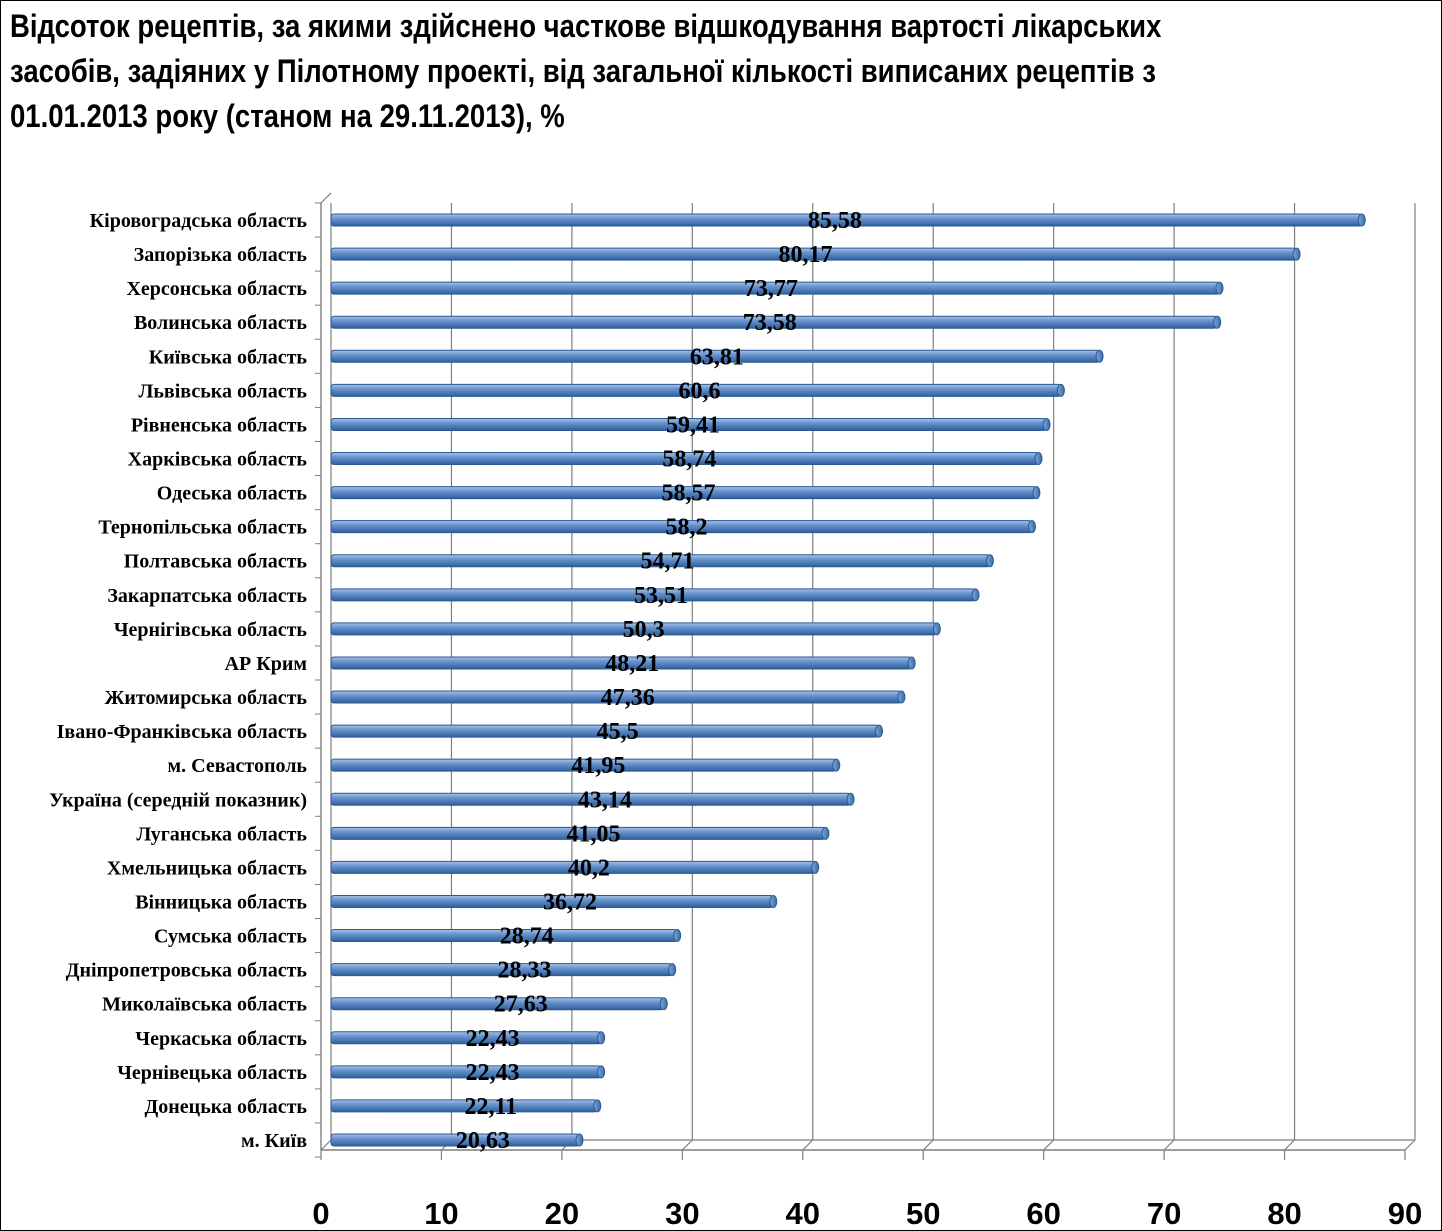 The height and width of the screenshot is (1231, 1442). I want to click on category-label: Кіровоградська область, so click(199, 221).